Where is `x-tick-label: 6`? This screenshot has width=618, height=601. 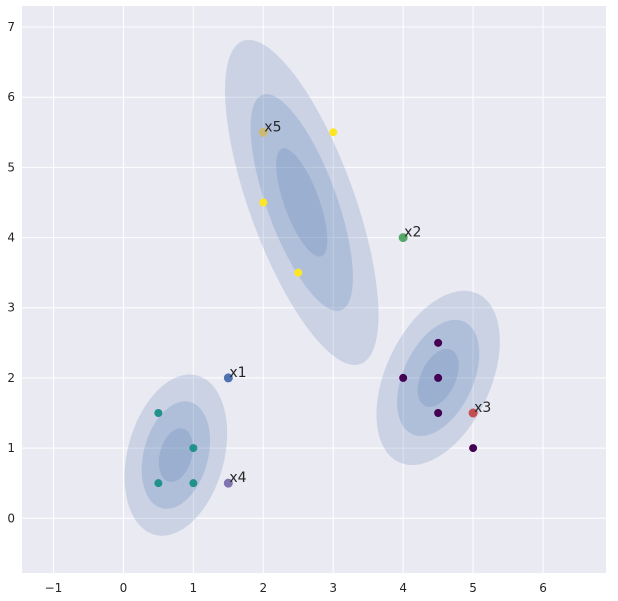 x-tick-label: 6 is located at coordinates (543, 588).